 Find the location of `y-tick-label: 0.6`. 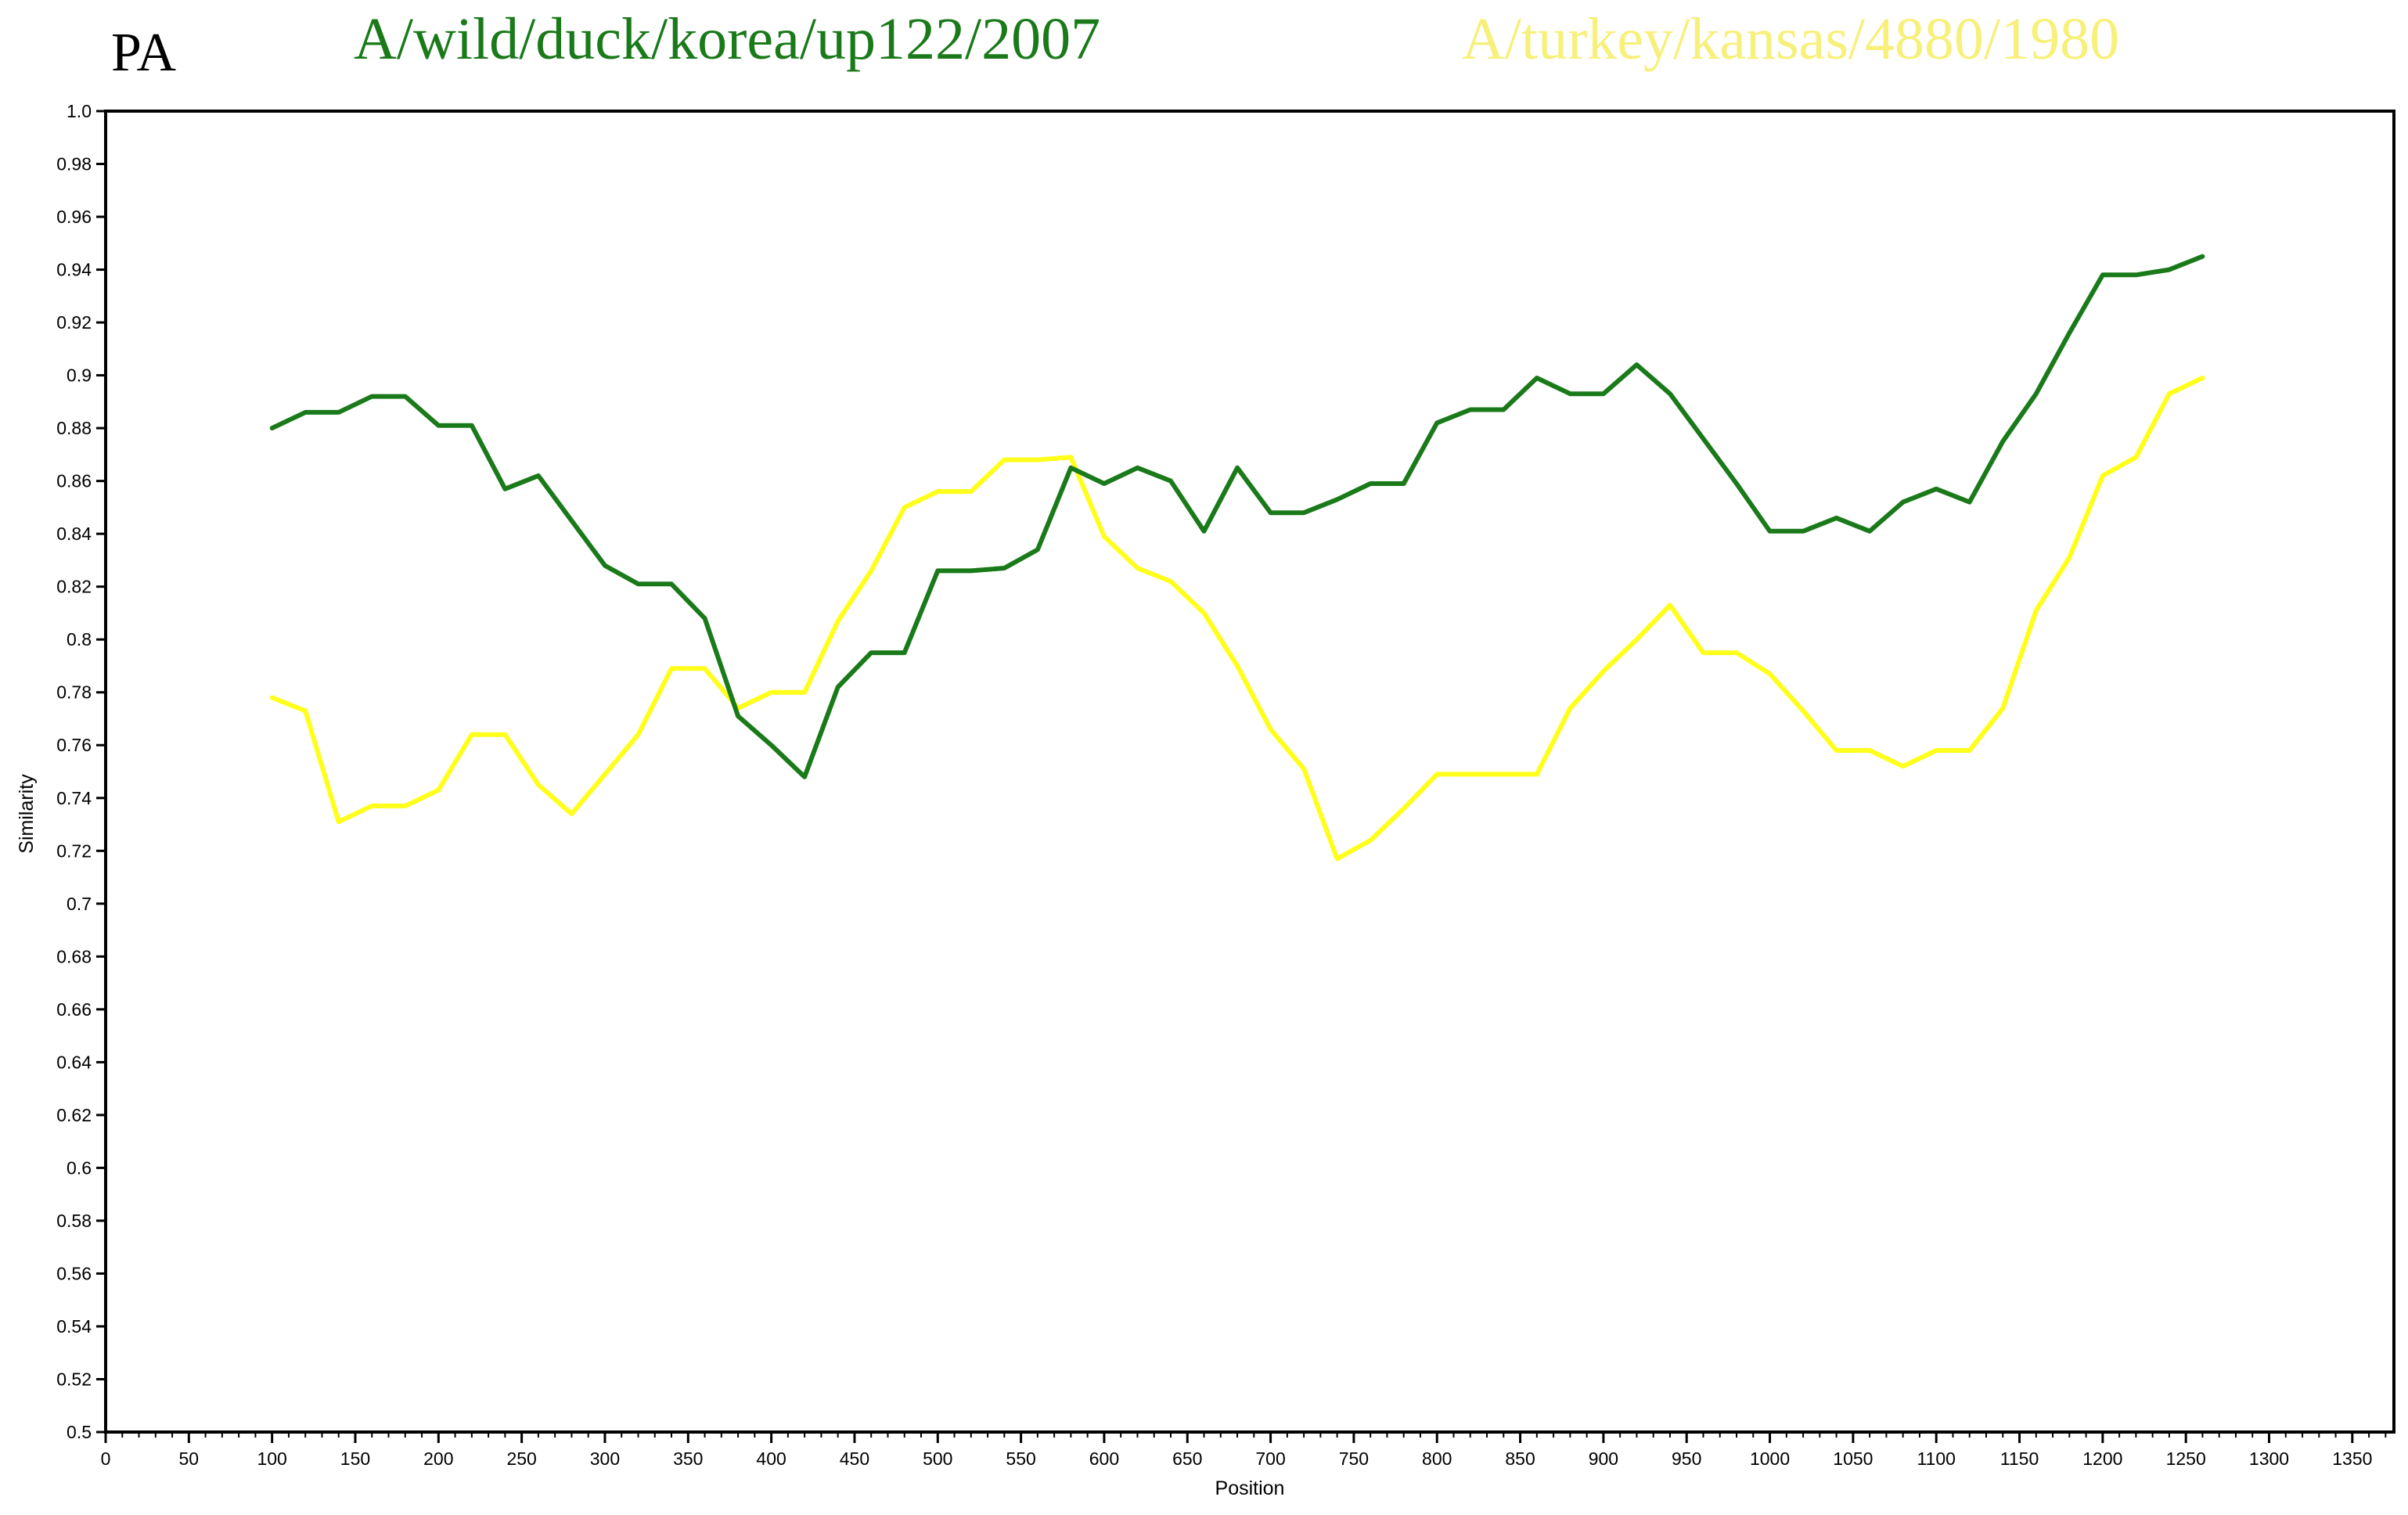

y-tick-label: 0.6 is located at coordinates (79, 1168).